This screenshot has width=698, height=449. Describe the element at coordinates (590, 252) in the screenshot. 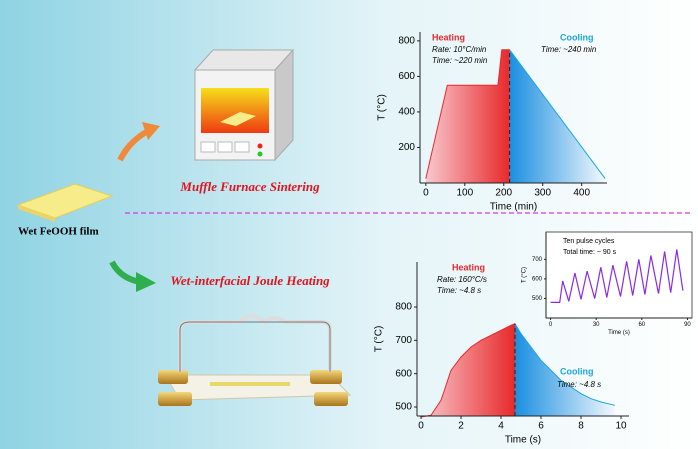

I see `annotation: Total time: ~ 90 s` at that location.